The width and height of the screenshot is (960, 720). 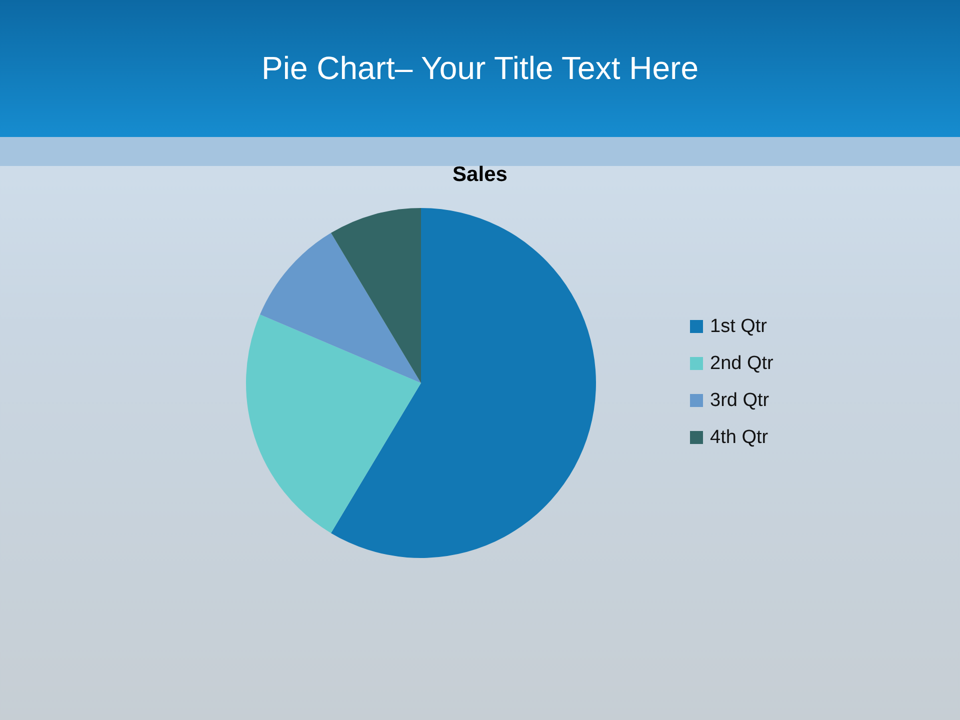 What do you see at coordinates (742, 363) in the screenshot?
I see `legend-label: 2nd Qtr` at bounding box center [742, 363].